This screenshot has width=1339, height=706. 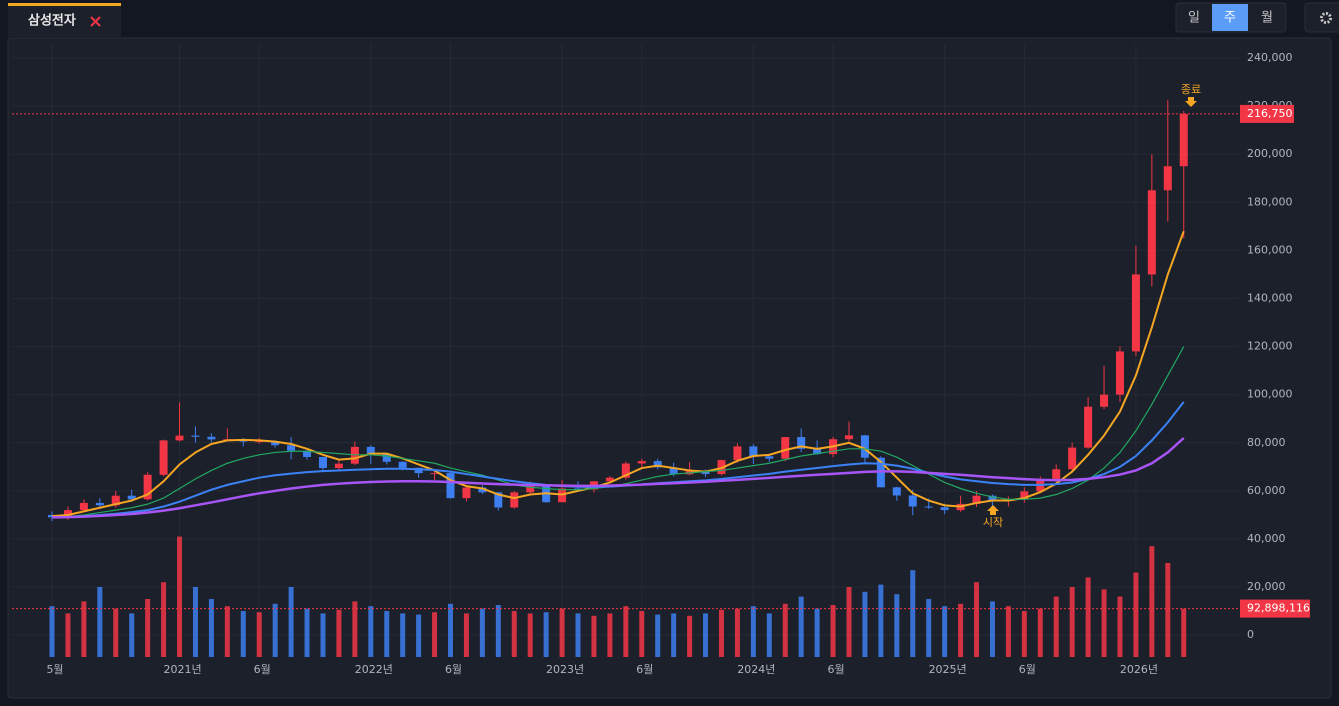 I want to click on tab-close, so click(x=95, y=21).